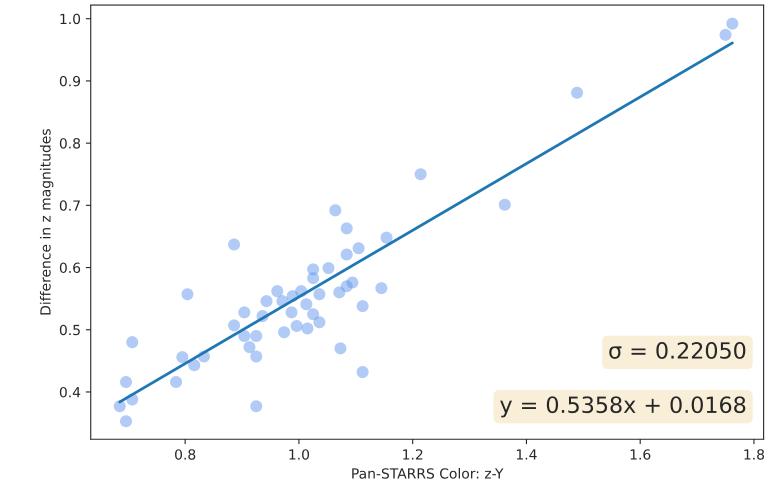  What do you see at coordinates (428, 473) in the screenshot?
I see `x-axis-title: Pan-STARRS Color: z-Y` at bounding box center [428, 473].